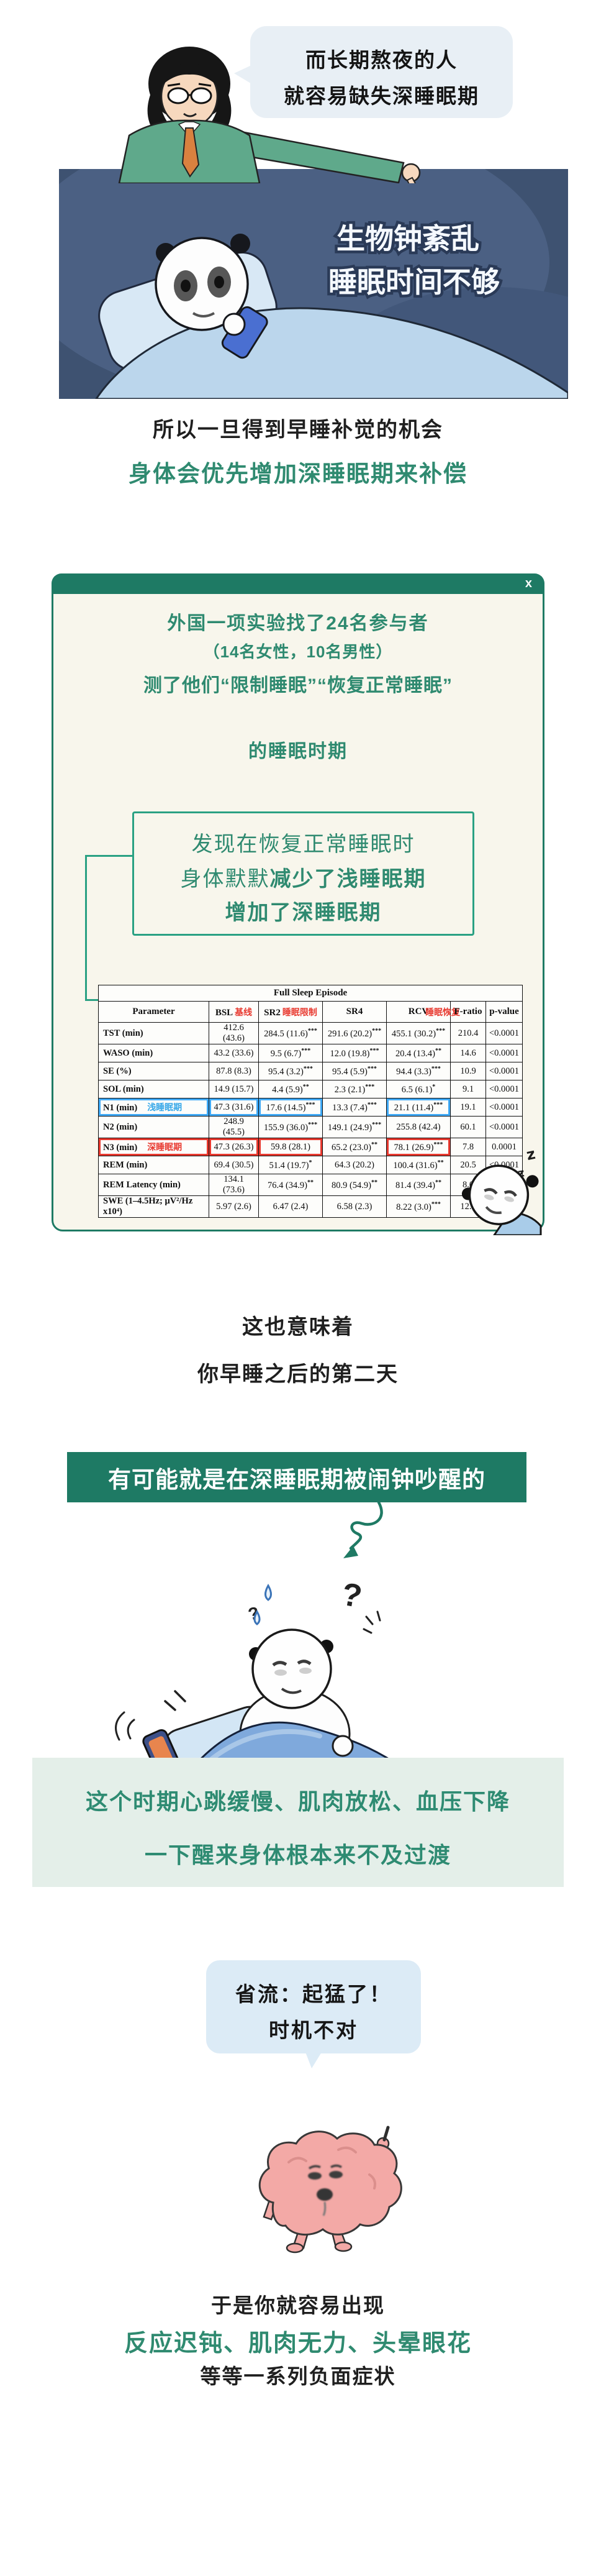  What do you see at coordinates (290, 1053) in the screenshot?
I see `table-cell: 9.5 (6.7)***` at bounding box center [290, 1053].